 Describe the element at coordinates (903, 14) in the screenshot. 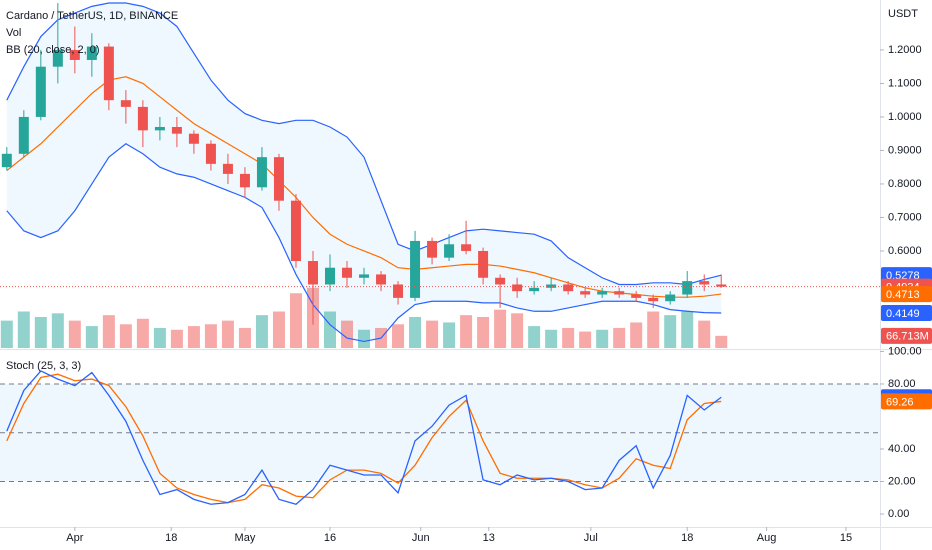

I see `y-axis-label: USDT` at that location.